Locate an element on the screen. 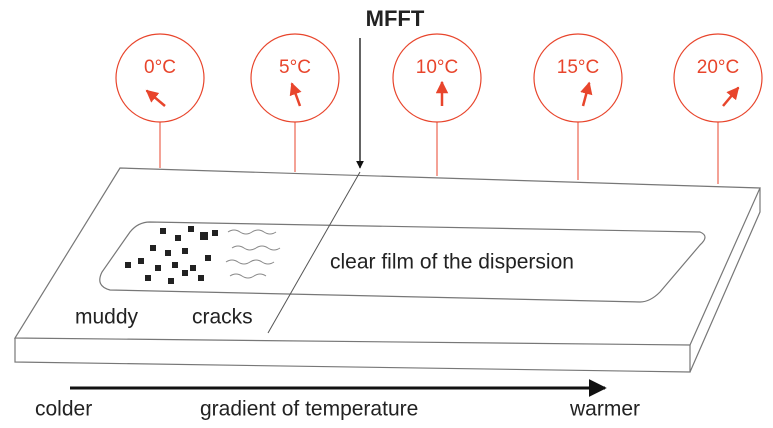 The image size is (773, 428). colder-label: colder is located at coordinates (63, 409).